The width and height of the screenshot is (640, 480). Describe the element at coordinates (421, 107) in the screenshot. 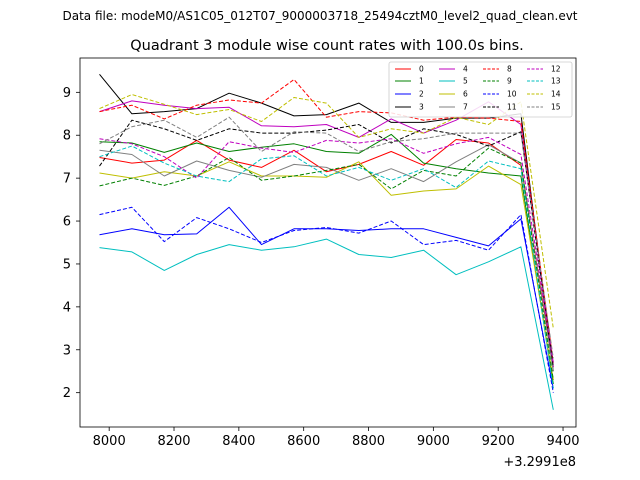

I see `legend-label-3: 3` at that location.